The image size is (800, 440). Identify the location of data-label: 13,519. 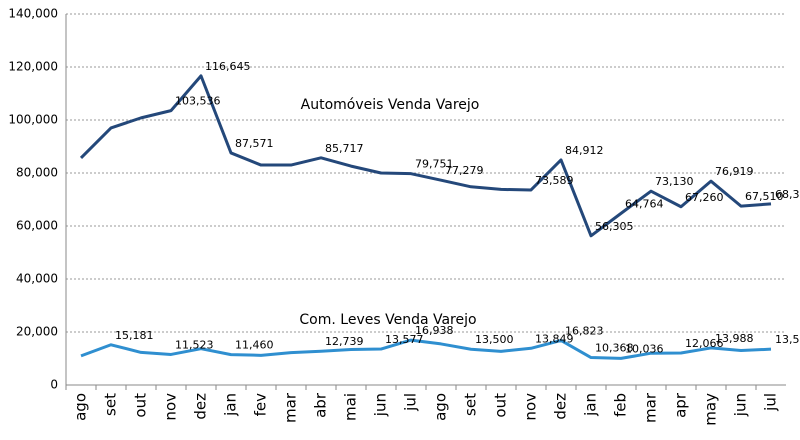
(787, 339).